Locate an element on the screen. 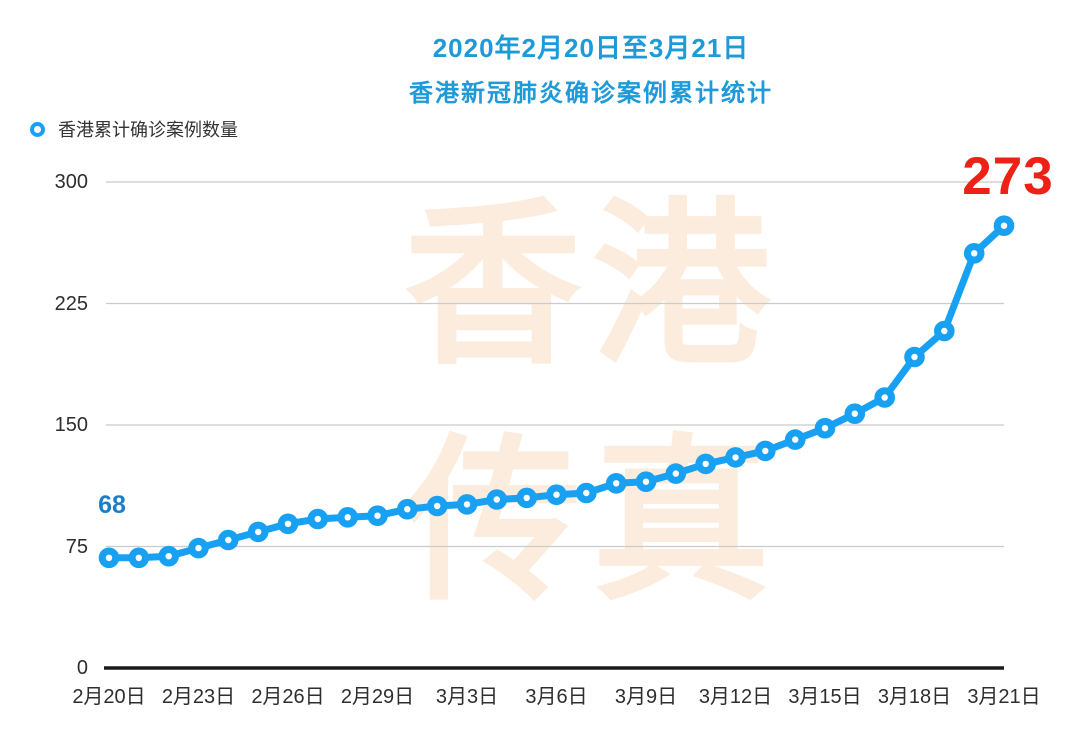 This screenshot has width=1080, height=734. data-point-center-2月26日 is located at coordinates (288, 523).